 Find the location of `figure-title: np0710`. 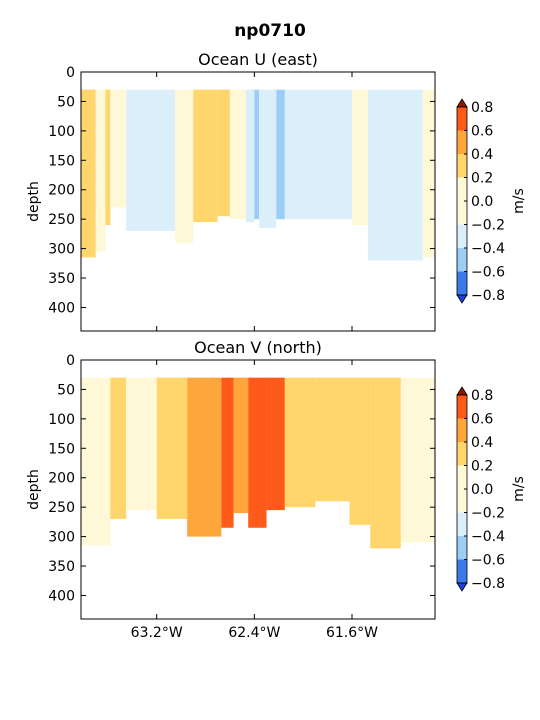

figure-title: np0710 is located at coordinates (270, 31).